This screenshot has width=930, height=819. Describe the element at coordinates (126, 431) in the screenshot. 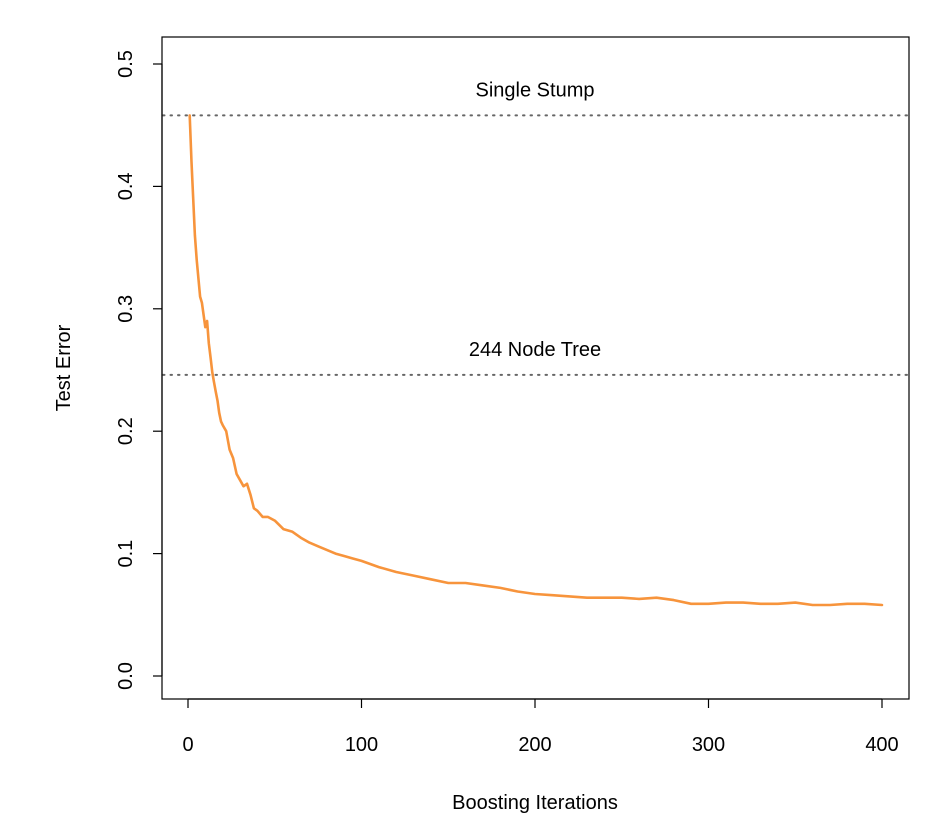

I see `y-tick-label: 0.2` at that location.